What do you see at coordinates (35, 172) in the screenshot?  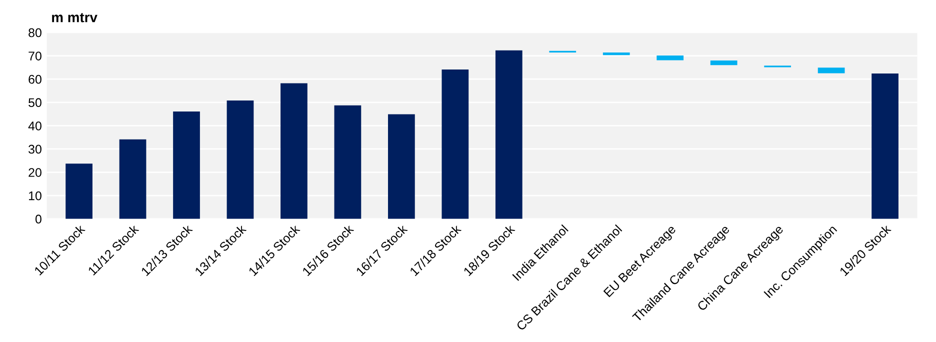 I see `y-tick-label: 20` at bounding box center [35, 172].